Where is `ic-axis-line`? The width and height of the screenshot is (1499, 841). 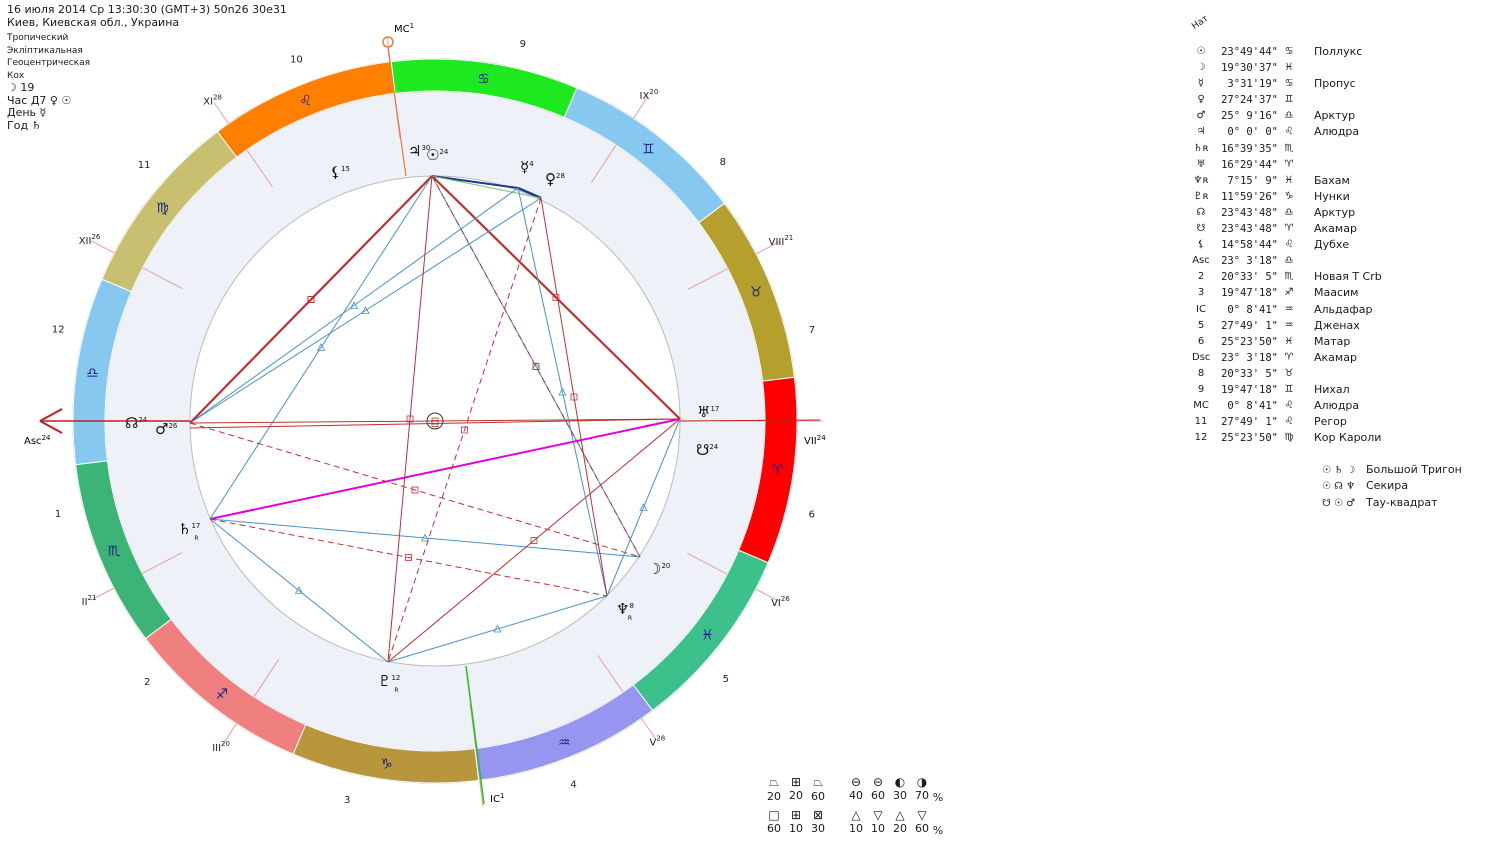 ic-axis-line is located at coordinates (475, 735).